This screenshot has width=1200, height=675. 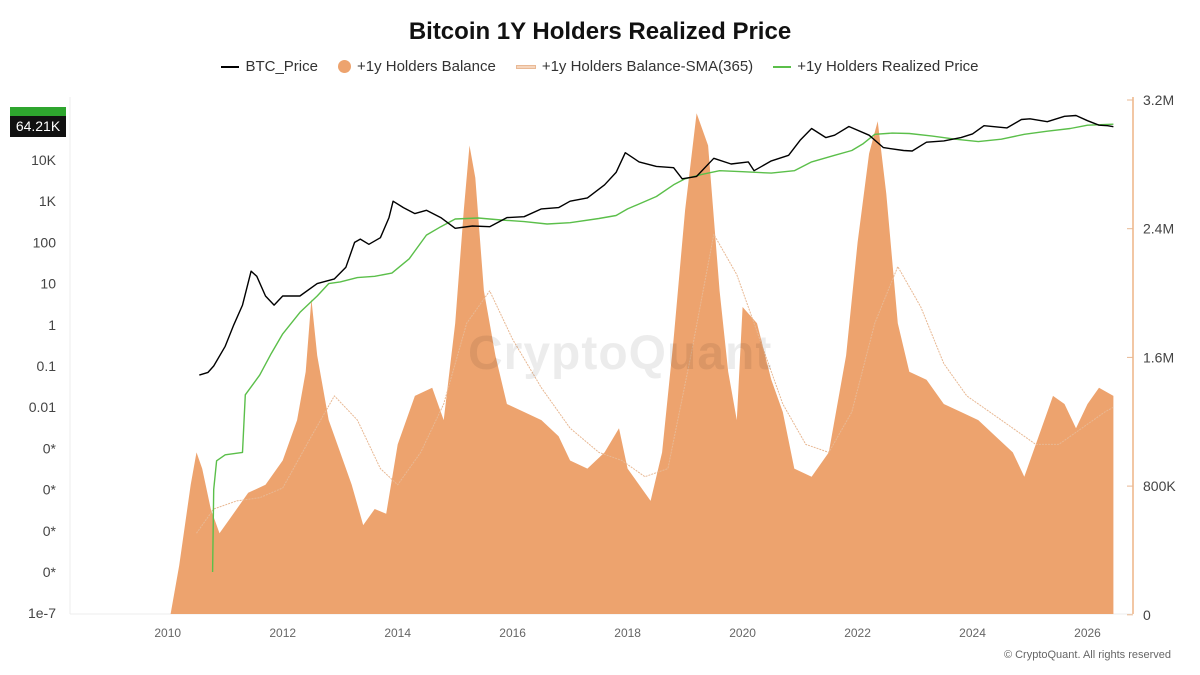 I want to click on legend-swatch-holders-balance, so click(x=344, y=66).